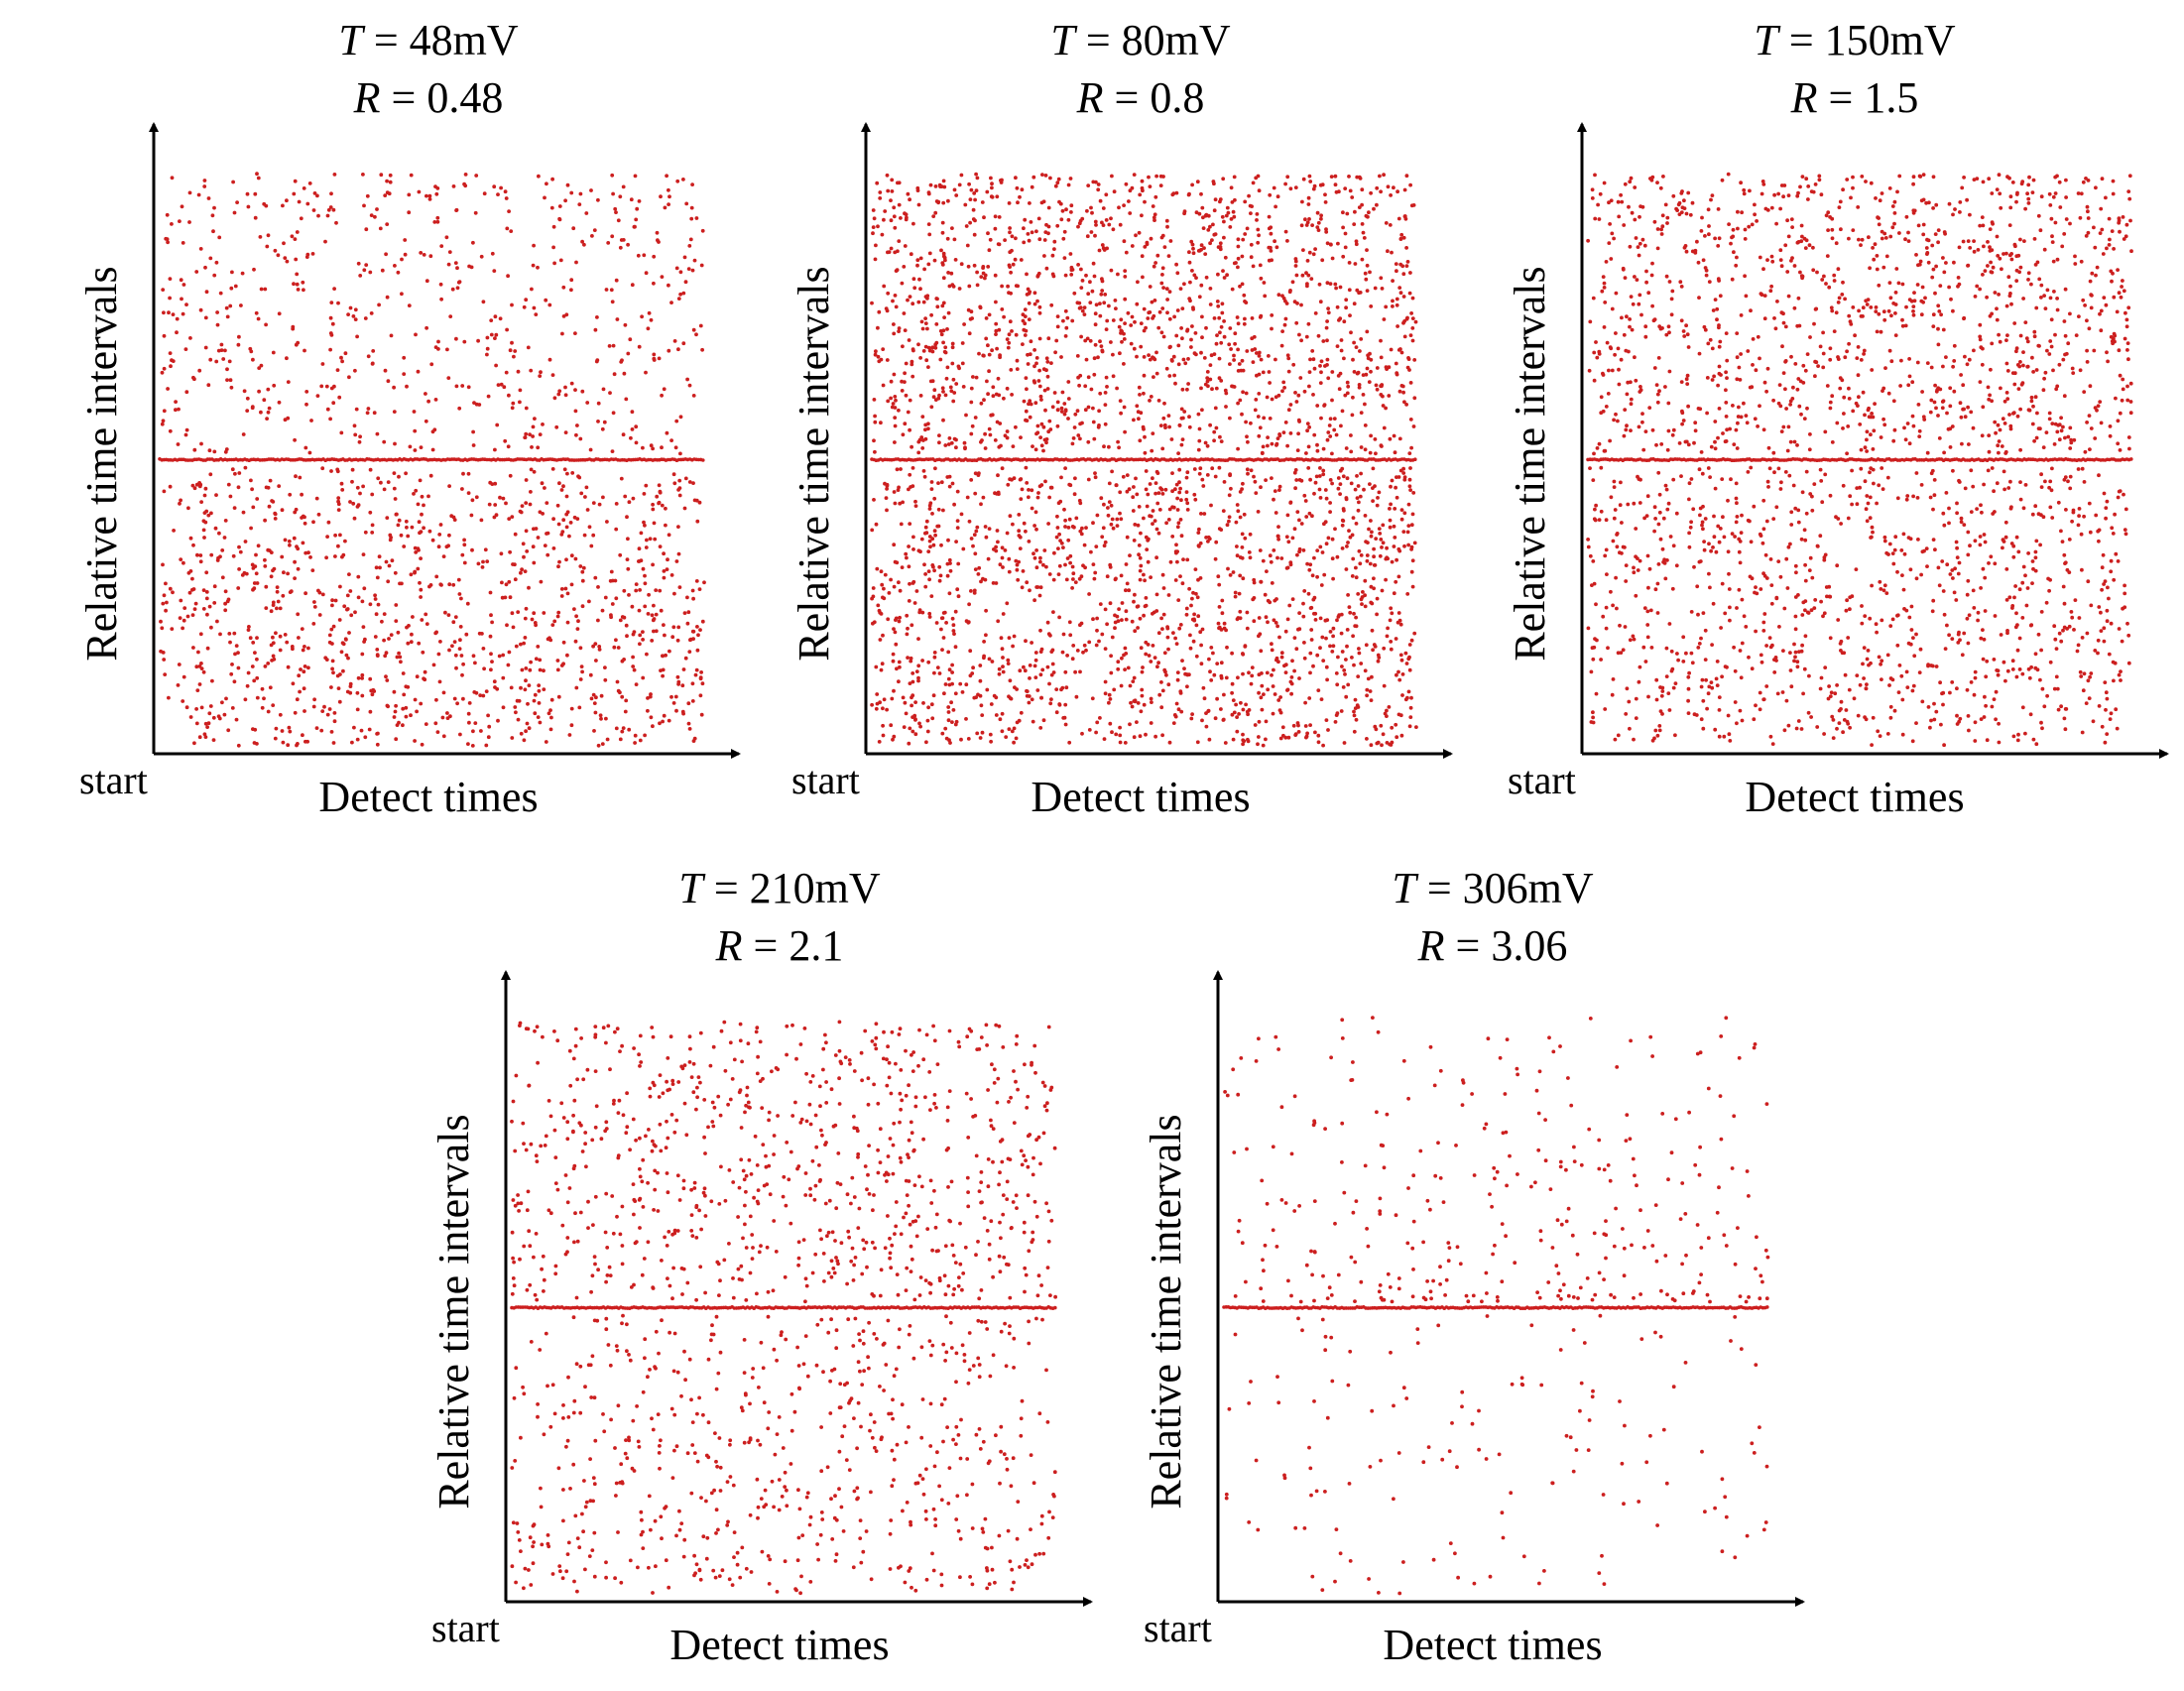 The image size is (2184, 1691). What do you see at coordinates (1177, 97) in the screenshot?
I see `title-value-r: 0.8` at bounding box center [1177, 97].